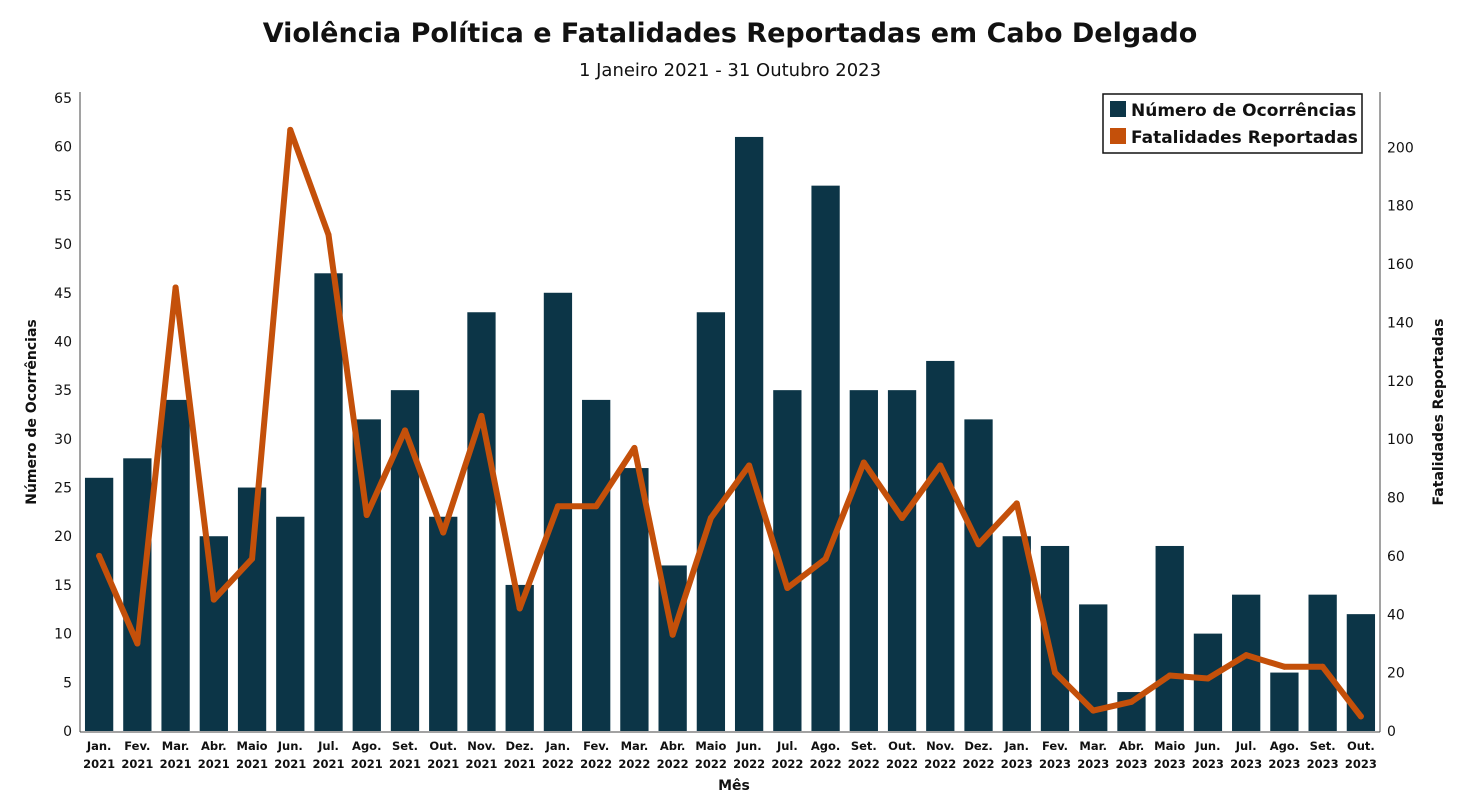 This screenshot has width=1460, height=800. Describe the element at coordinates (1400, 148) in the screenshot. I see `y-right-tick-label: 200` at that location.